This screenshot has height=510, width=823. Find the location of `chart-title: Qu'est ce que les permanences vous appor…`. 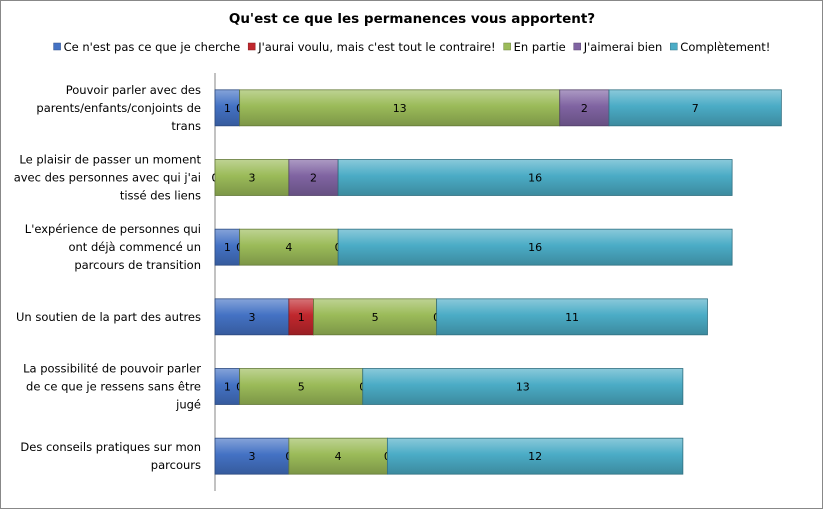

chart-title: Qu'est ce que les permanences vous appor… is located at coordinates (412, 19).